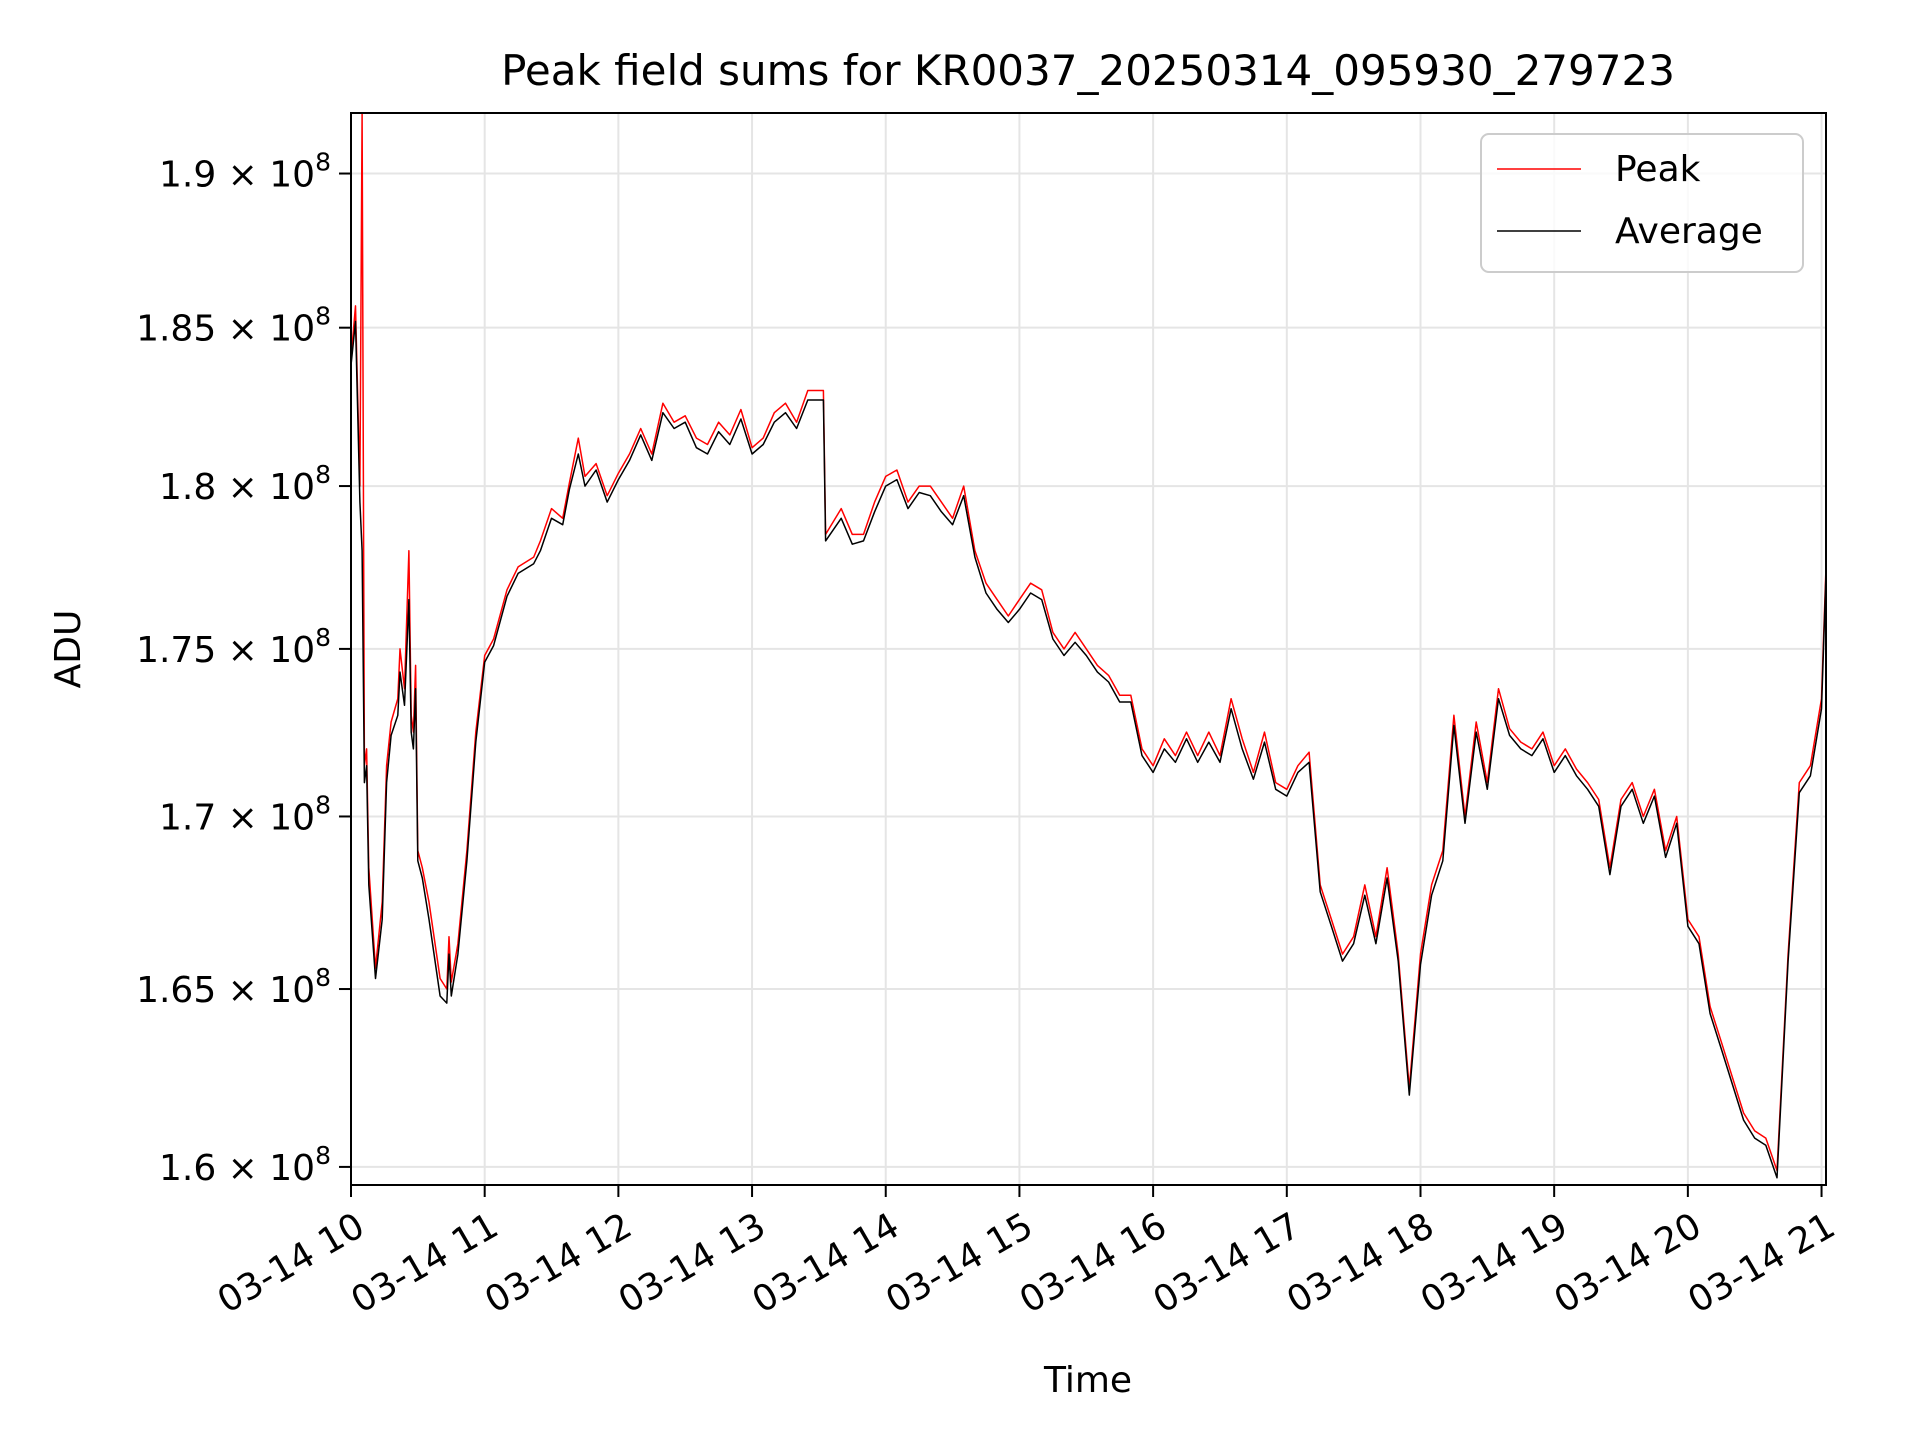 The height and width of the screenshot is (1440, 1920). Describe the element at coordinates (1087, 1380) in the screenshot. I see `x-axis-label: Time` at that location.